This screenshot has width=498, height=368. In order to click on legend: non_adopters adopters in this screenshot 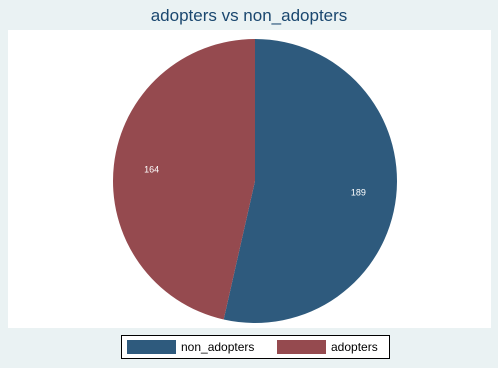, I will do `click(255, 347)`.